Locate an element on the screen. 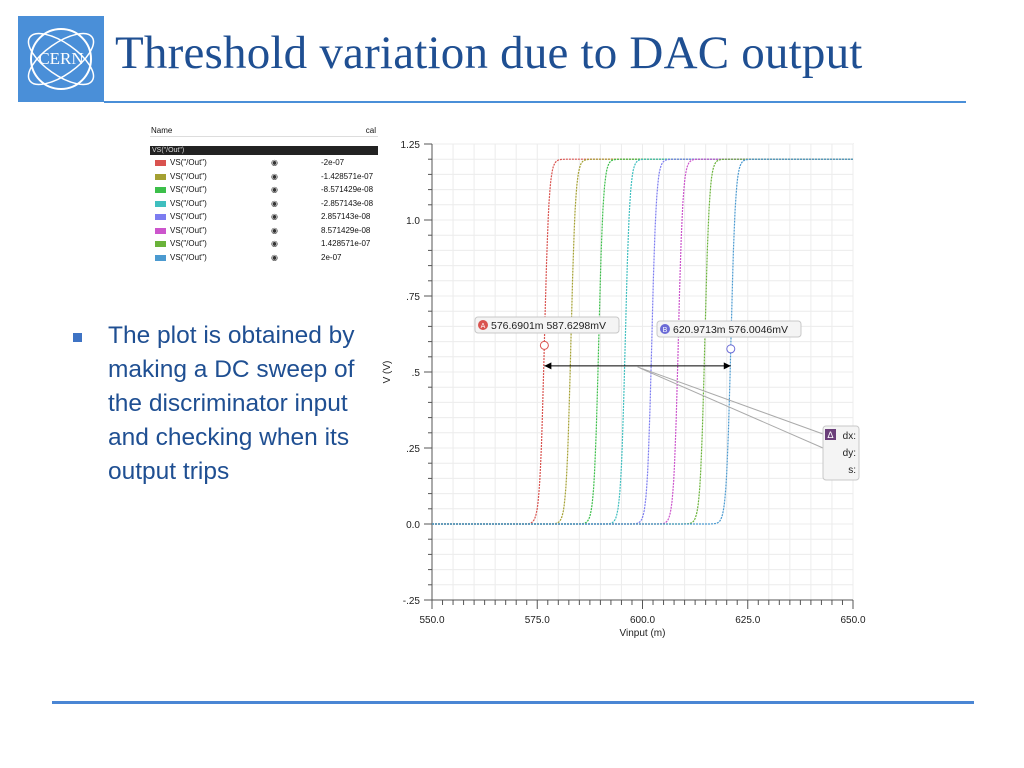  legend-row: VS("/Out") ◉ 8.571429e-08 is located at coordinates (264, 232).